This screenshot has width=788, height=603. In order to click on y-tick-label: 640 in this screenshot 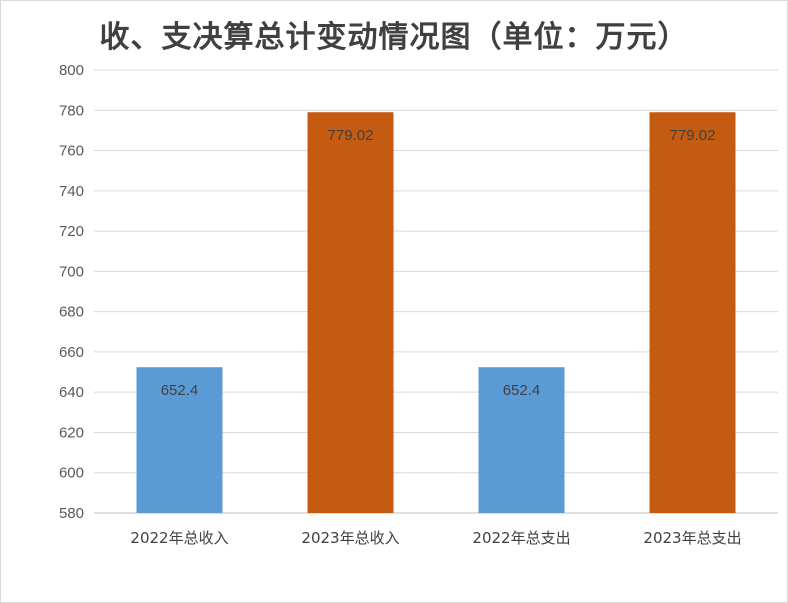, I will do `click(71, 392)`.